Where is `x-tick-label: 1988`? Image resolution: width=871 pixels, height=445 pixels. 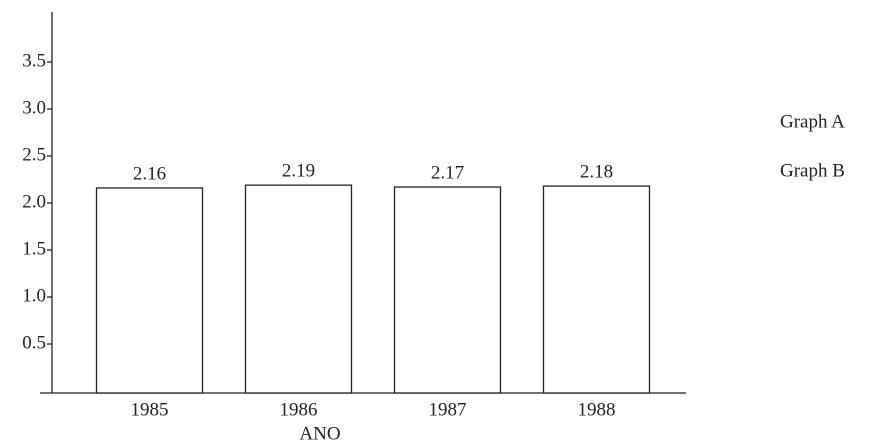
x-tick-label: 1988 is located at coordinates (597, 409).